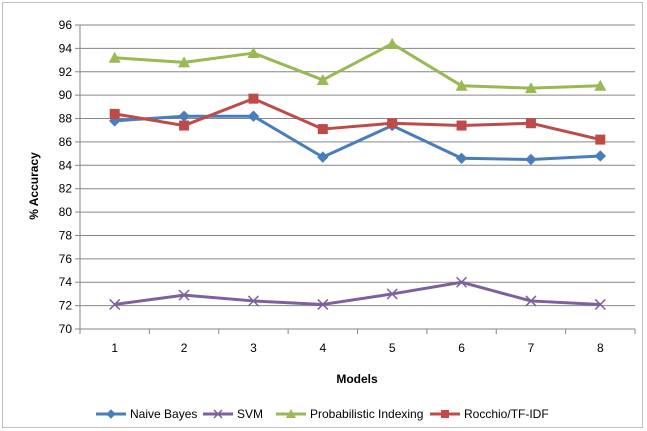 Image resolution: width=647 pixels, height=431 pixels. Describe the element at coordinates (66, 189) in the screenshot. I see `y-tick-label: 82` at that location.